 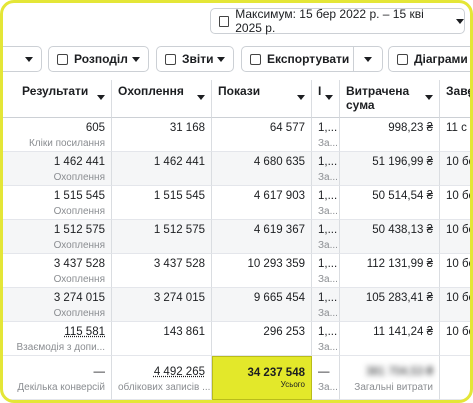 I want to click on table-cell: — Декілька конверсій, so click(x=57, y=378).